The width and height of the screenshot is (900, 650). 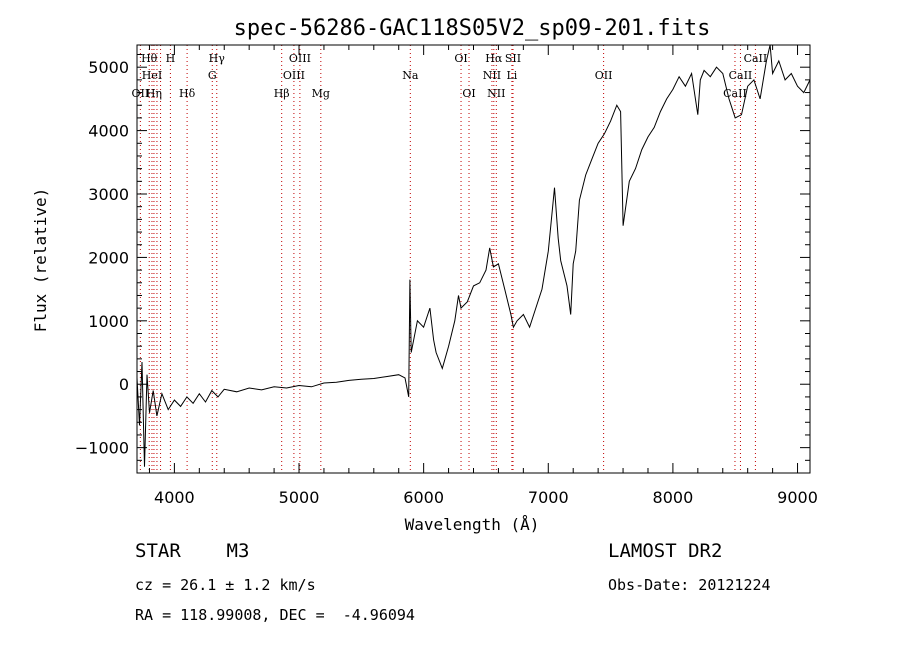 What do you see at coordinates (108, 131) in the screenshot?
I see `y-tick-label: 4000` at bounding box center [108, 131].